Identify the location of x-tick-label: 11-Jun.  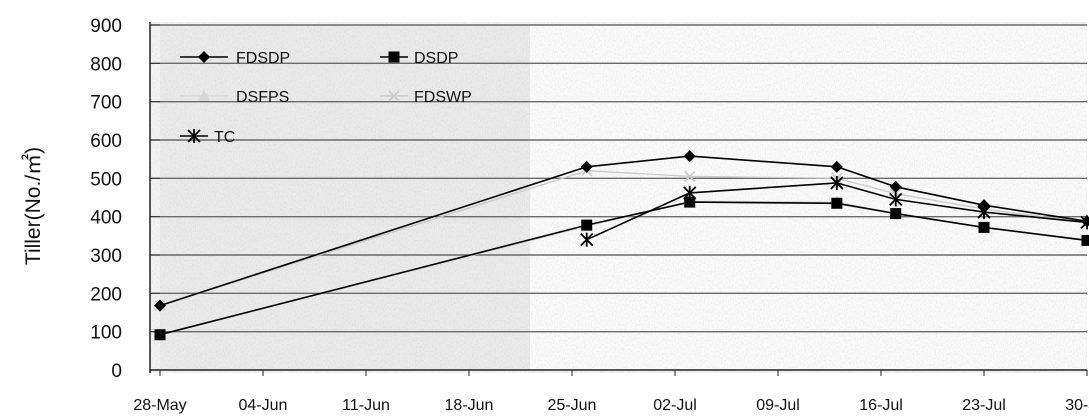
(366, 405).